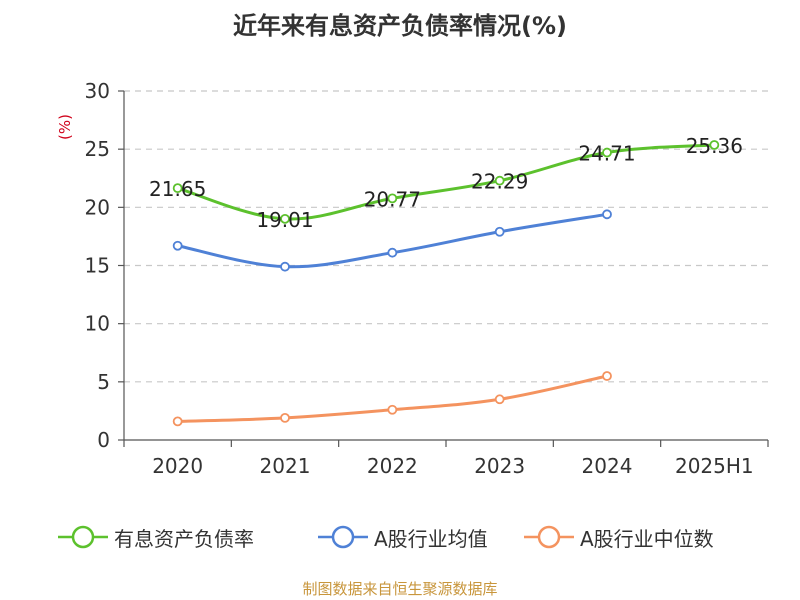 This screenshot has height=600, width=800. I want to click on source-note: 制图数据来自恒生聚源数据库, so click(400, 589).